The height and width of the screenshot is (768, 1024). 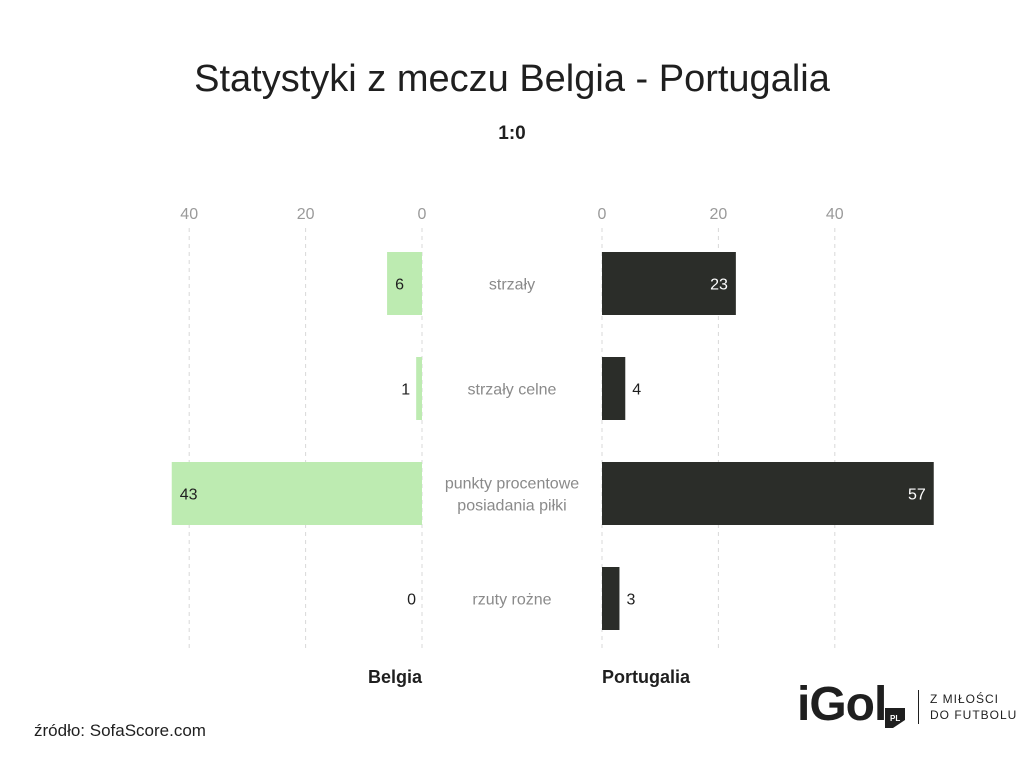 I want to click on tick-label-left-0: 0, so click(x=422, y=214).